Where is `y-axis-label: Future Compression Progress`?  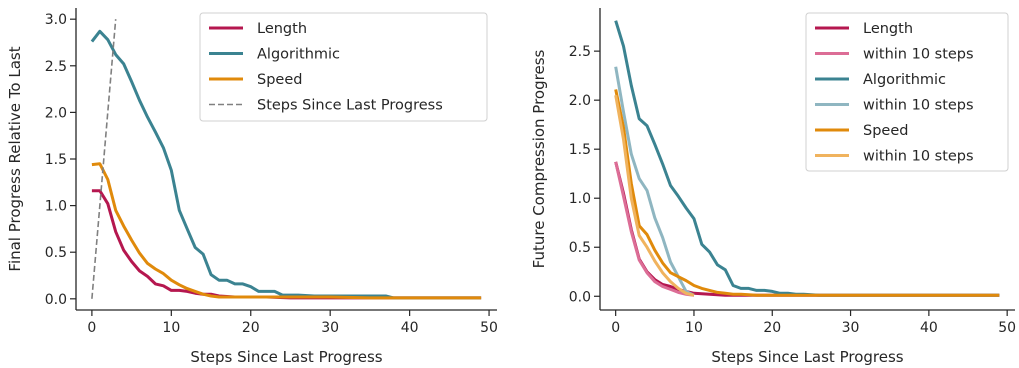 y-axis-label: Future Compression Progress is located at coordinates (539, 158).